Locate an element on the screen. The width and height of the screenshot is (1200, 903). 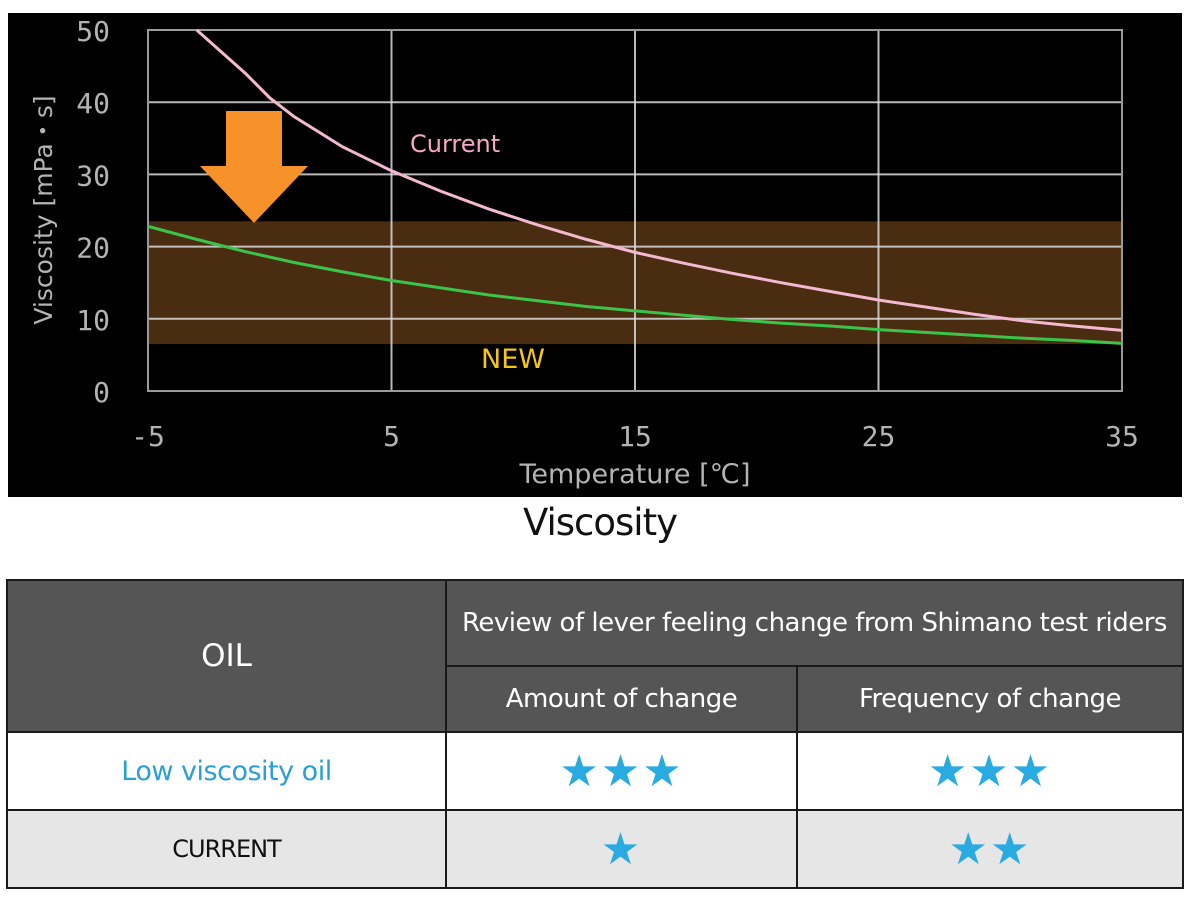
amount-star-rating: ★ is located at coordinates (621, 849).